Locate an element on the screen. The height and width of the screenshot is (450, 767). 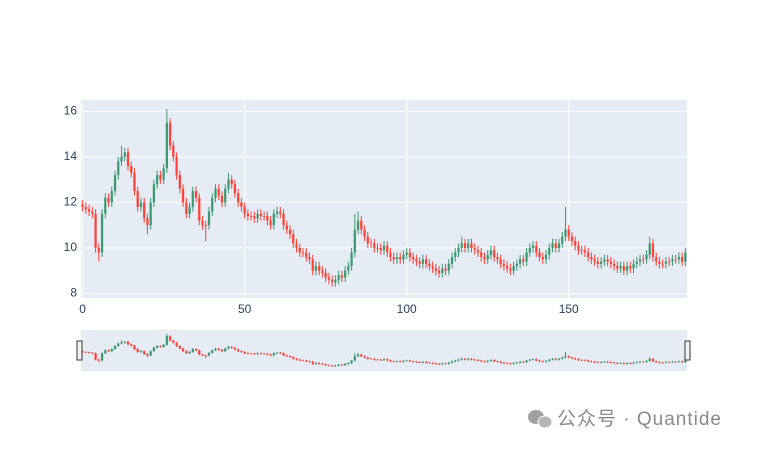
y-tick-label: 16 is located at coordinates (71, 111).